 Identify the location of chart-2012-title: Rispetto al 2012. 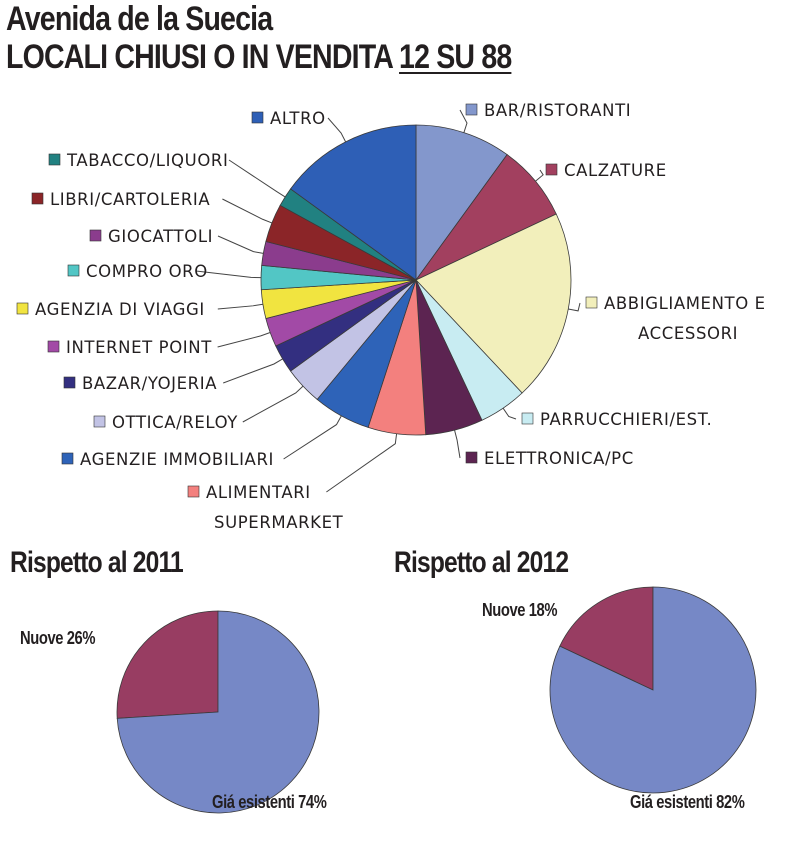
(481, 562).